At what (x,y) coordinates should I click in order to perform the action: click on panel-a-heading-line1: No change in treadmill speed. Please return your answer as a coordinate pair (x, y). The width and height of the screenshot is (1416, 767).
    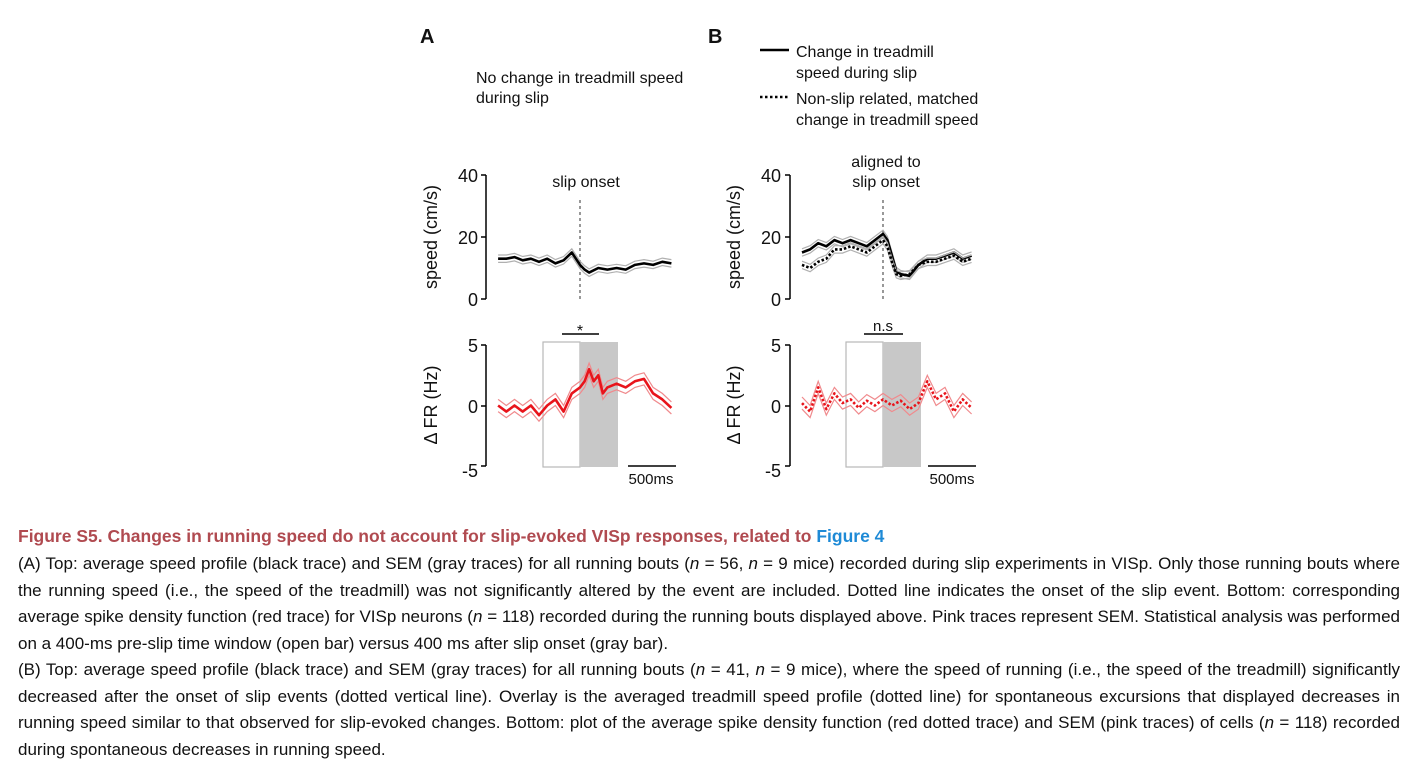
    Looking at the image, I should click on (579, 78).